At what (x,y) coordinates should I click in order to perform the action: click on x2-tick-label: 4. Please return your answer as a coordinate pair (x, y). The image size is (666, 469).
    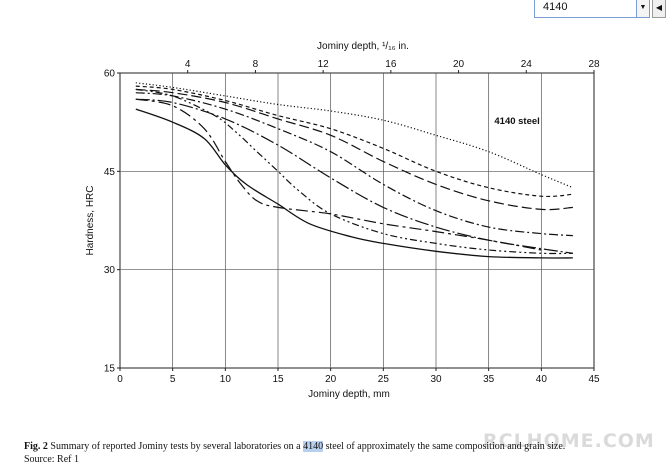
    Looking at the image, I should click on (188, 64).